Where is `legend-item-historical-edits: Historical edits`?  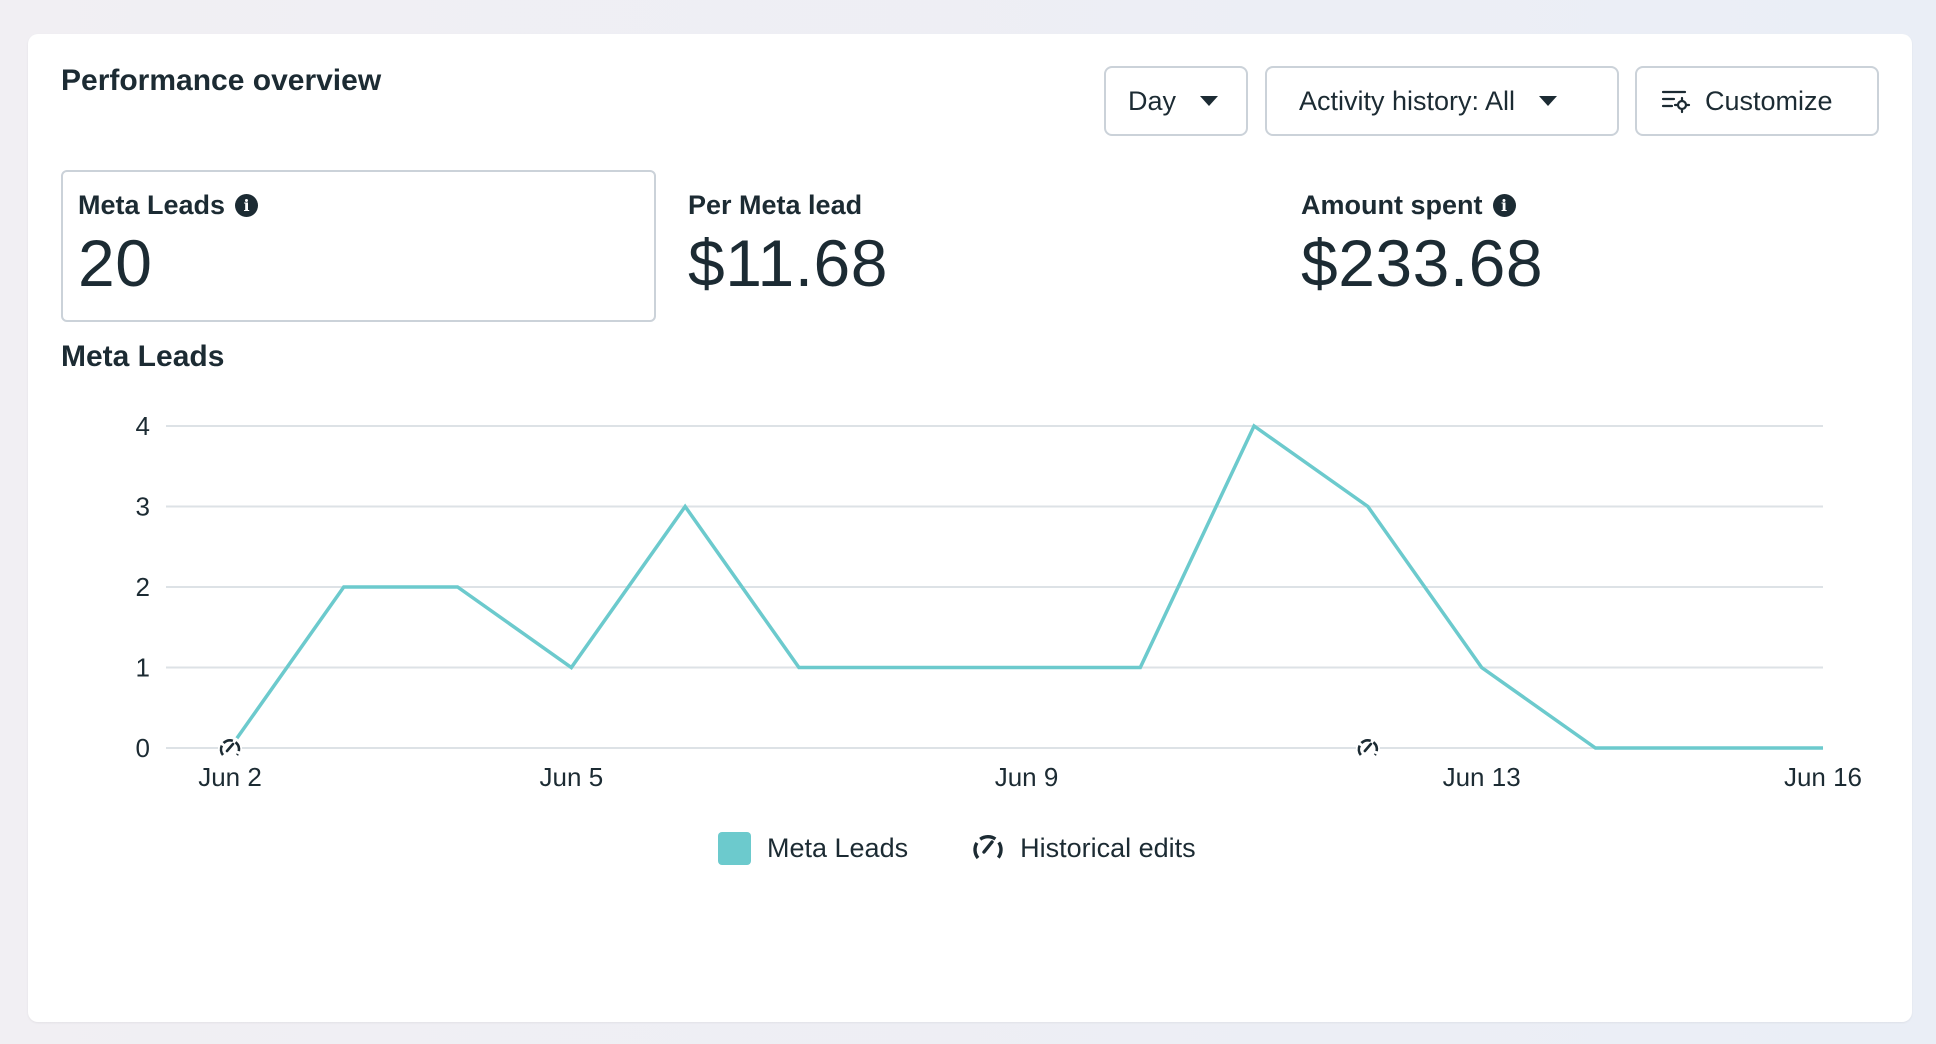 legend-item-historical-edits: Historical edits is located at coordinates (1083, 848).